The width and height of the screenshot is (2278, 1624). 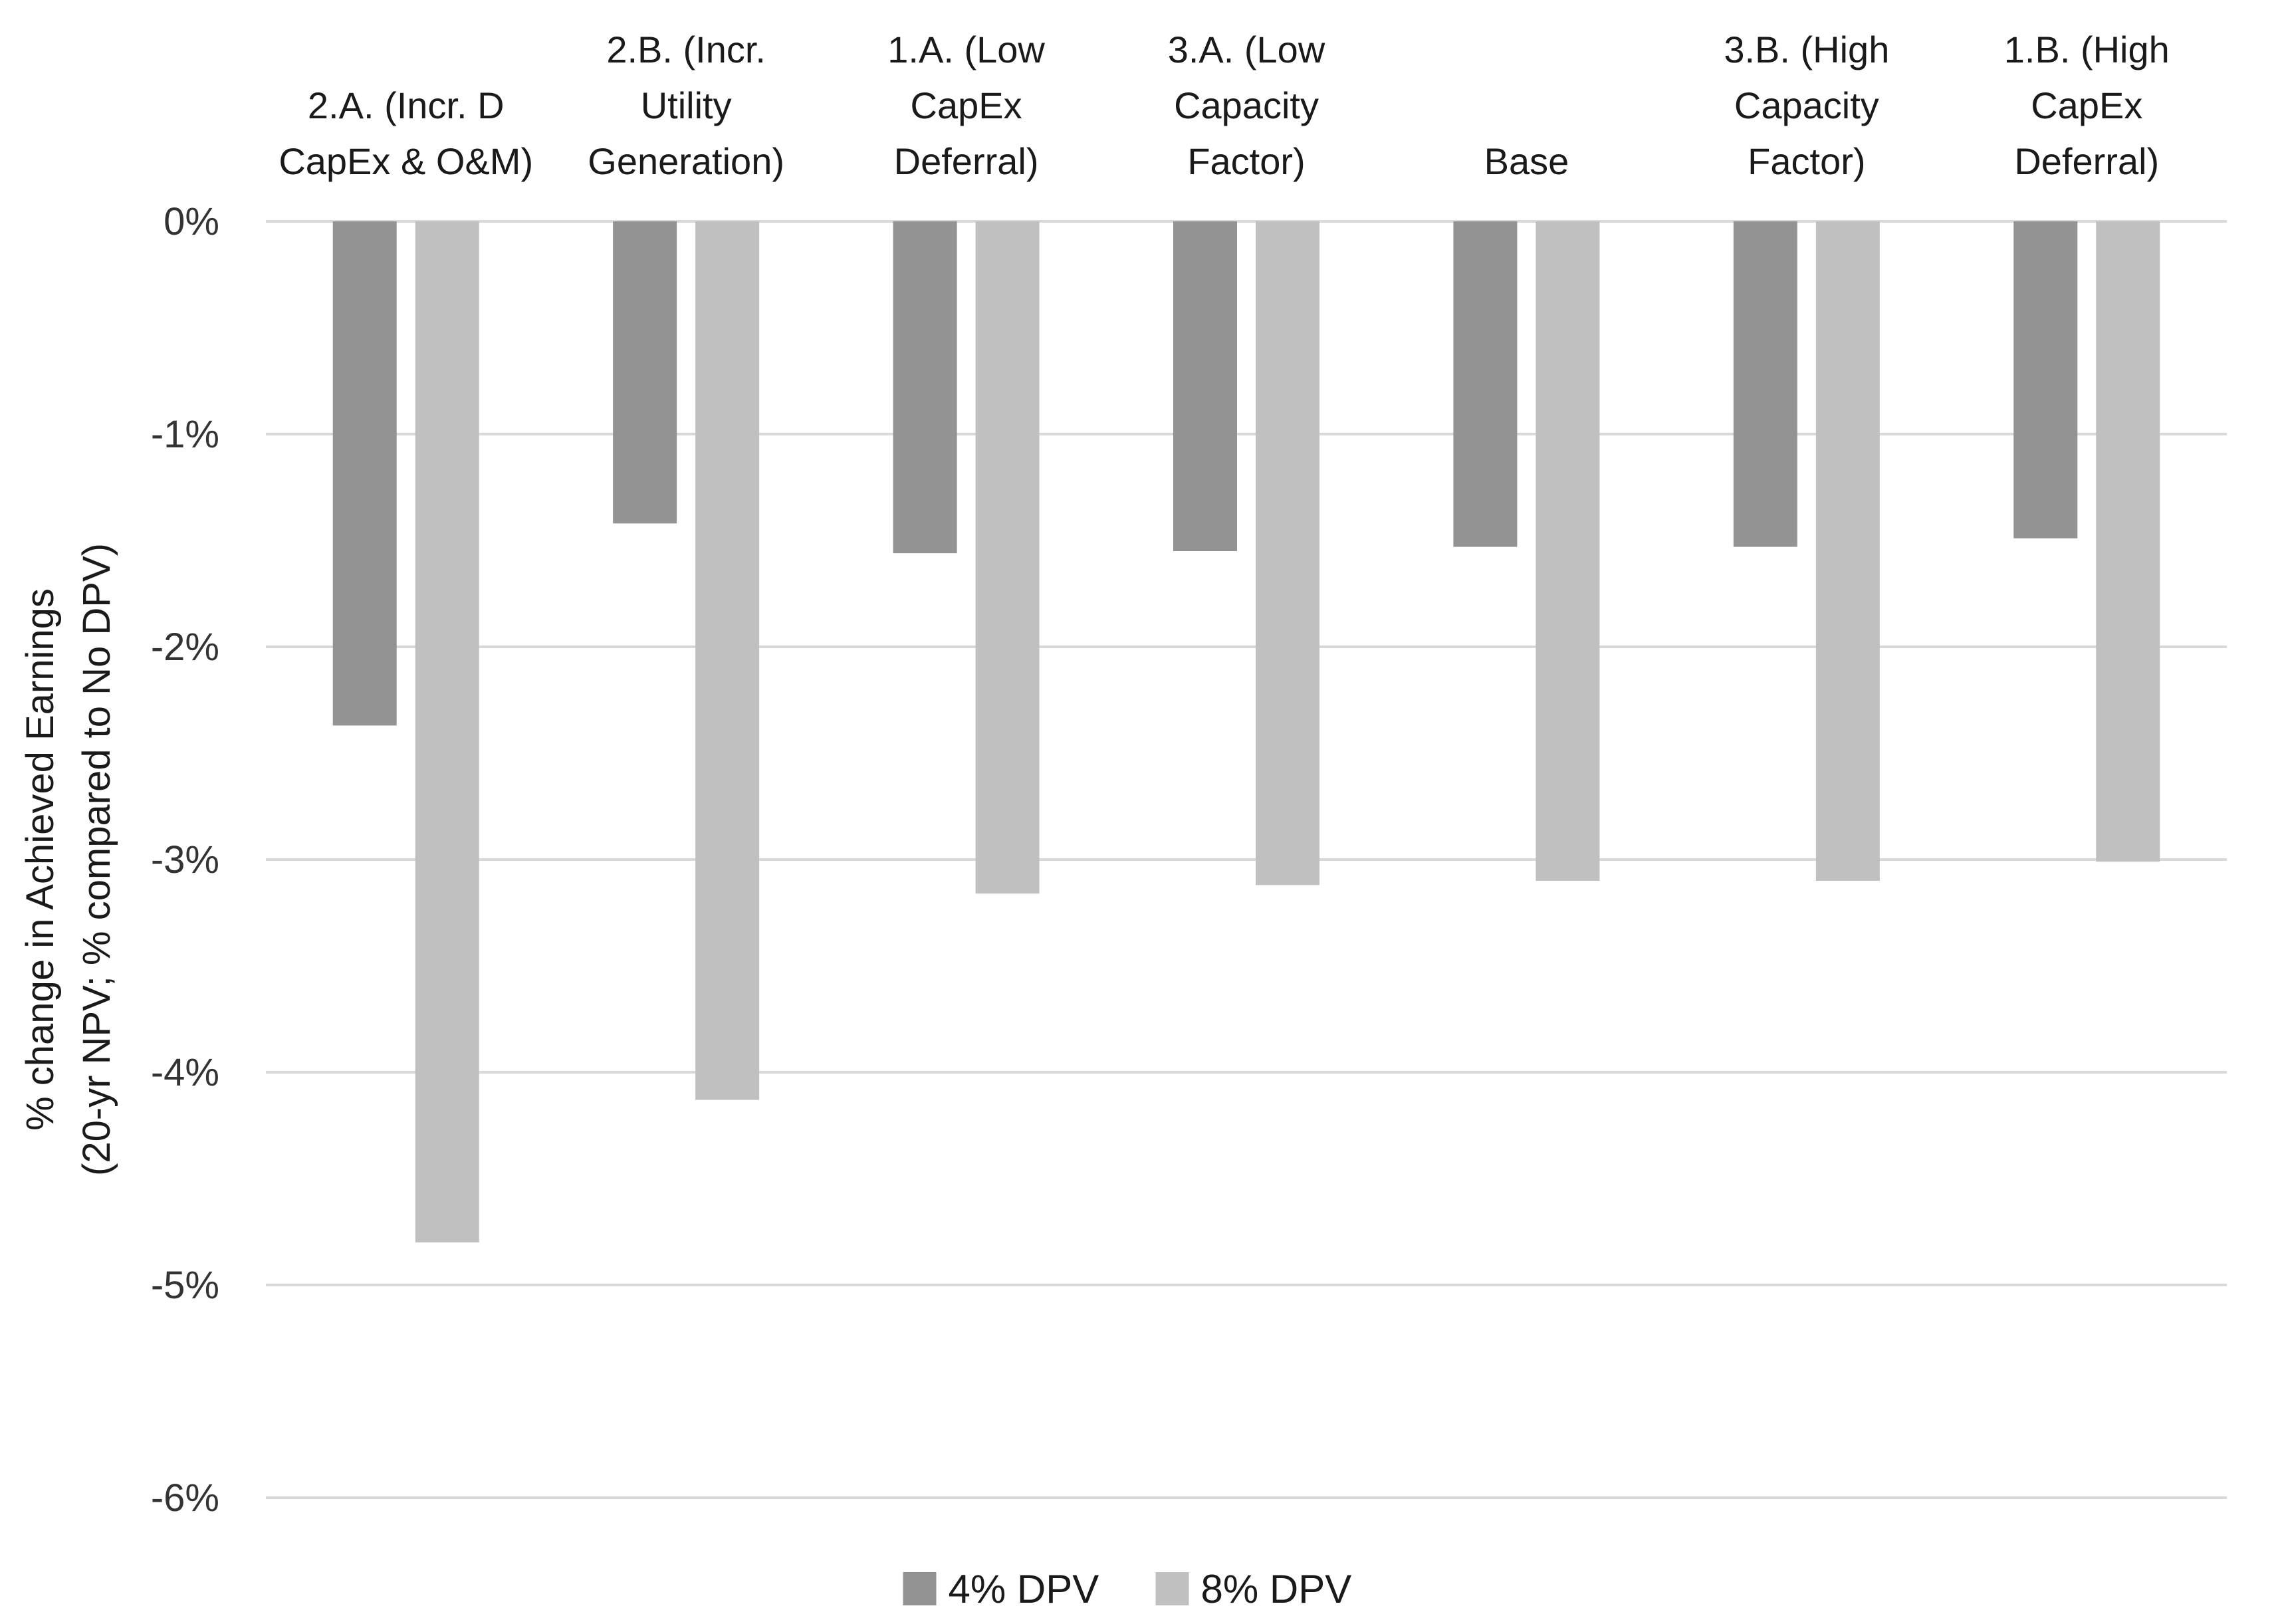 I want to click on y-tick-label: 0%, so click(x=191, y=221).